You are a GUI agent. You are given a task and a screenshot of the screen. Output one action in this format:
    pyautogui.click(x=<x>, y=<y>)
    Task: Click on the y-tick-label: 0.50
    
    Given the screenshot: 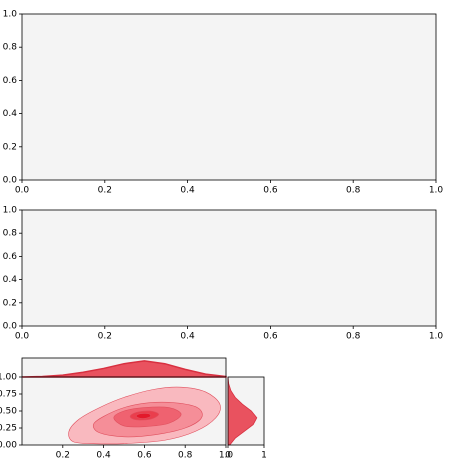 What is the action you would take?
    pyautogui.click(x=8, y=412)
    